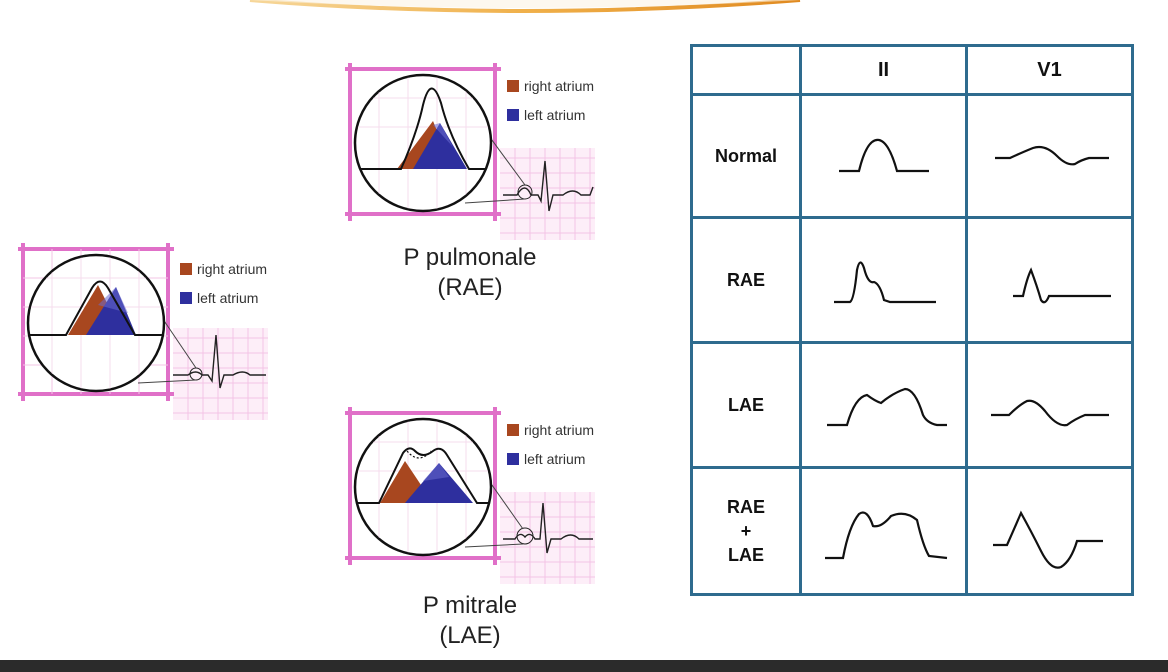 This screenshot has width=1168, height=672. What do you see at coordinates (470, 273) in the screenshot?
I see `p-pulmonale-caption: P pulmonale (RAE)` at bounding box center [470, 273].